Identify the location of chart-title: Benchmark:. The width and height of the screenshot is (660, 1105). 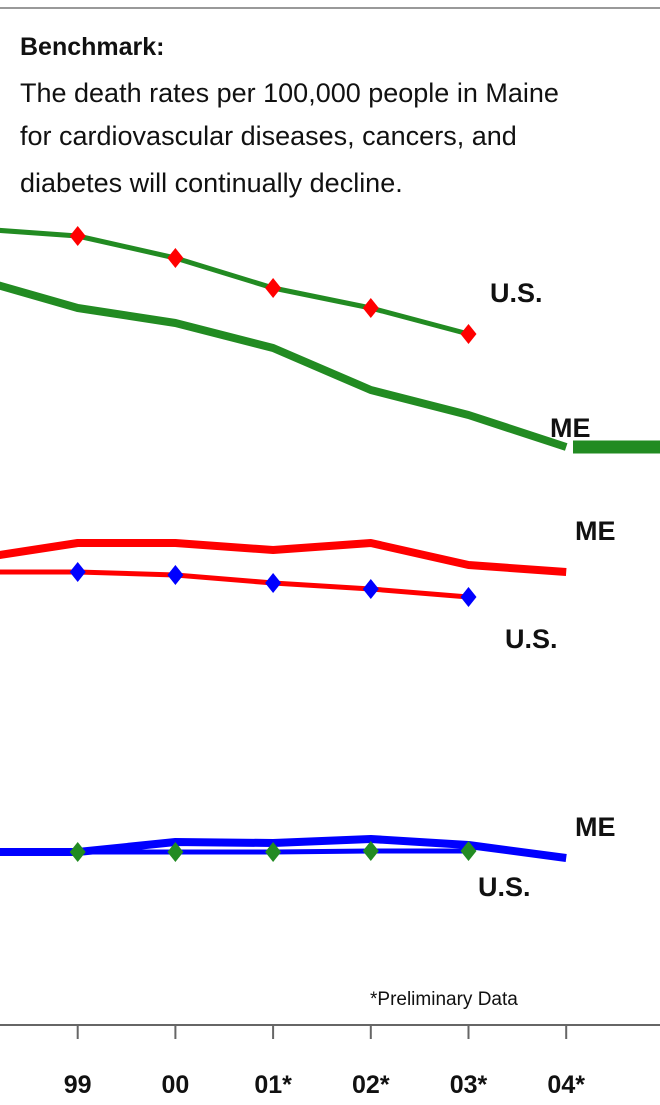
(92, 47).